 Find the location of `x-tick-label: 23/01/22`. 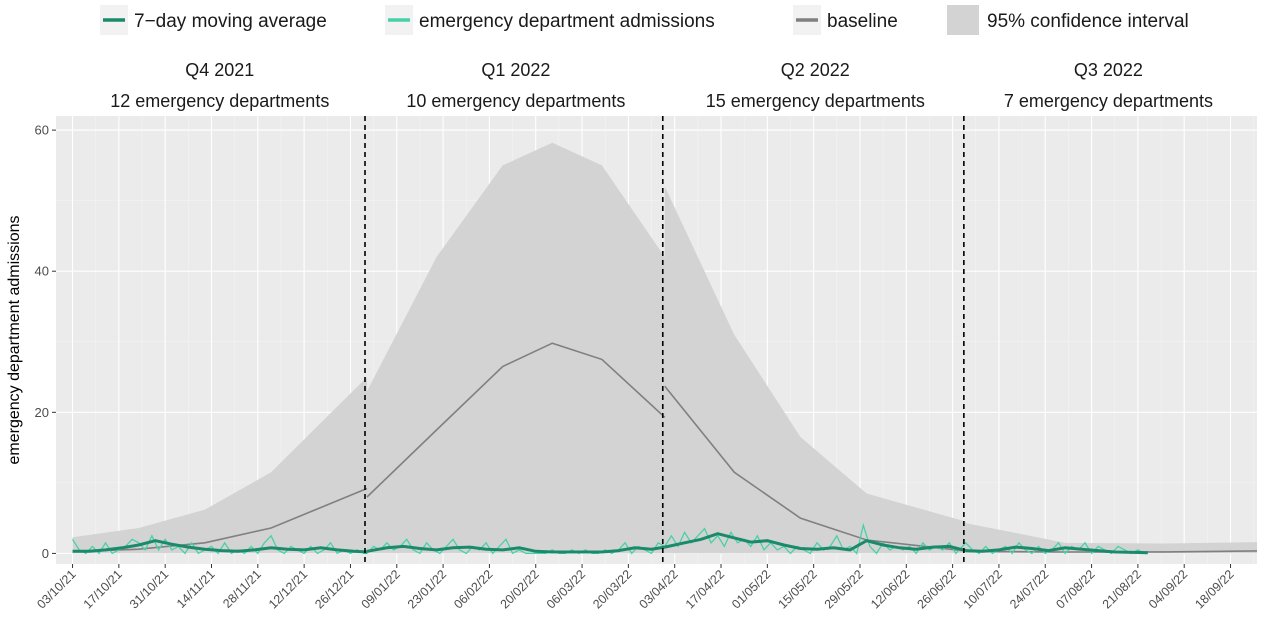

x-tick-label: 23/01/22 is located at coordinates (427, 589).